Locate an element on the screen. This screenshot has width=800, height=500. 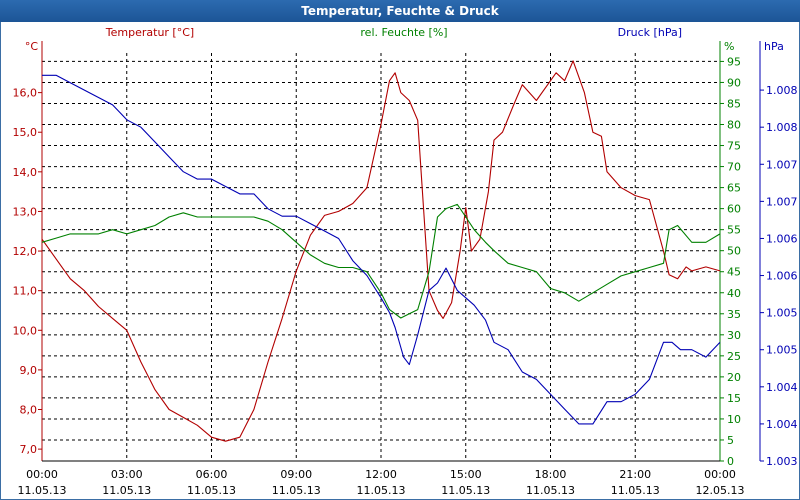
middle-tick-label: 85 is located at coordinates (734, 103).